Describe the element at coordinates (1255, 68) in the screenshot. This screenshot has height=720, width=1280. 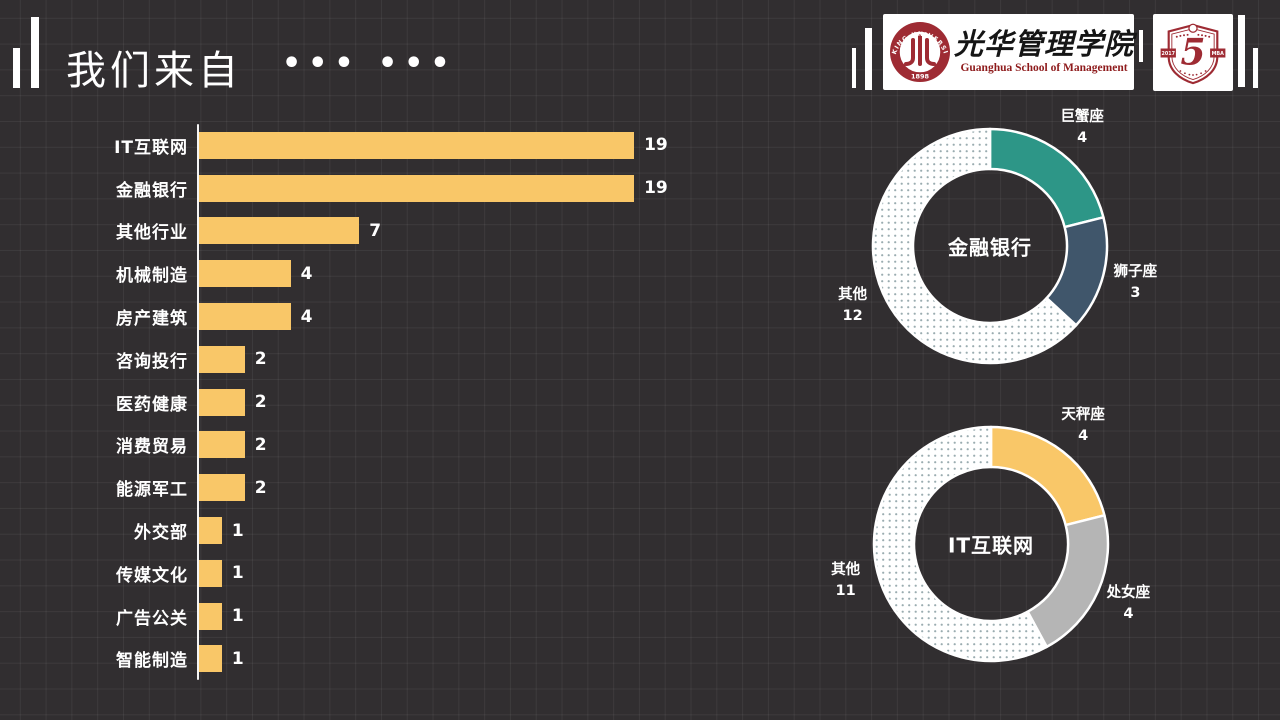
I see `logo-deco-bar-right-short` at that location.